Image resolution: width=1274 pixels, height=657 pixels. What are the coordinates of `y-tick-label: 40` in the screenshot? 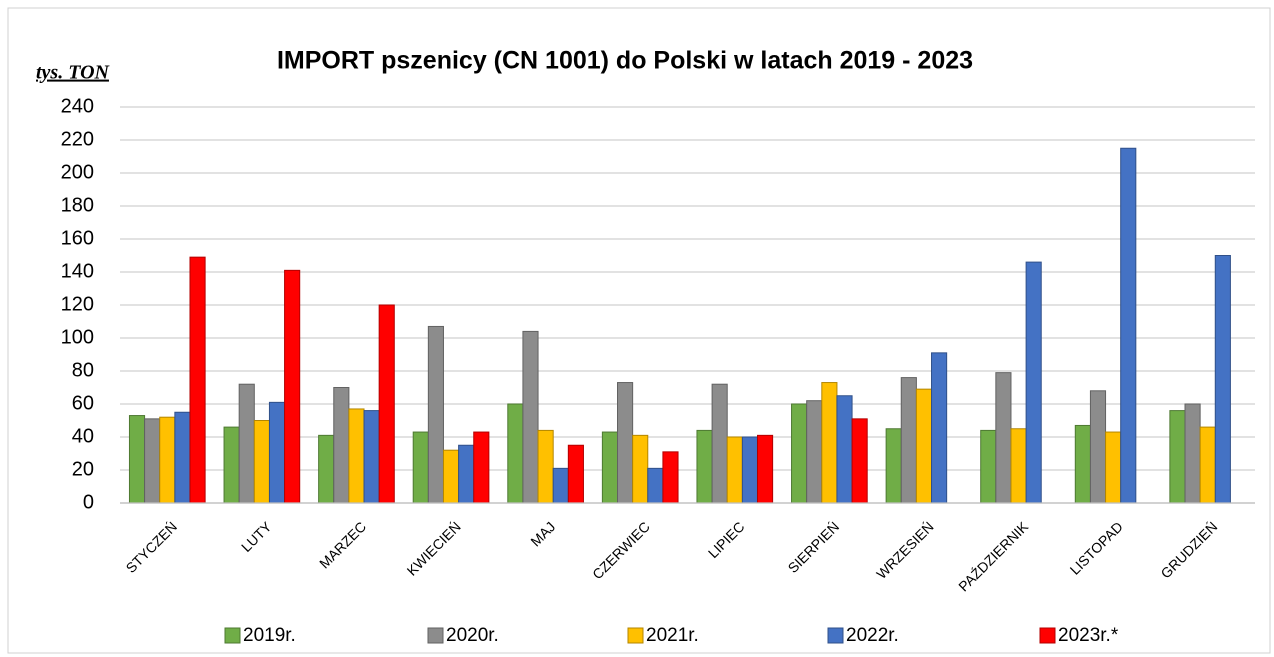 It's located at (83, 436).